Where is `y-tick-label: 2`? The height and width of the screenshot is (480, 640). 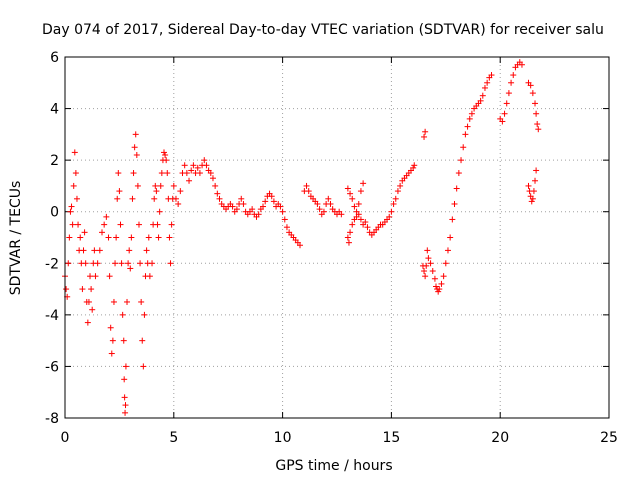 y-tick-label: 2 is located at coordinates (54, 161).